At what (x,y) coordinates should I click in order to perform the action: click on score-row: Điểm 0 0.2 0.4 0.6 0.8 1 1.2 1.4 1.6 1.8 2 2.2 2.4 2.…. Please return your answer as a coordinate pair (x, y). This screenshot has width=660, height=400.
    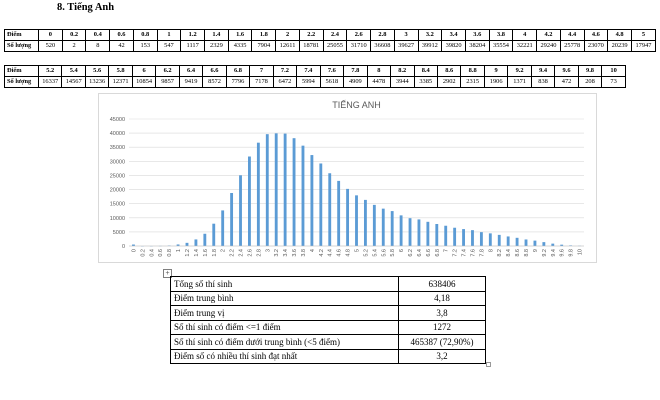
    Looking at the image, I should click on (330, 35).